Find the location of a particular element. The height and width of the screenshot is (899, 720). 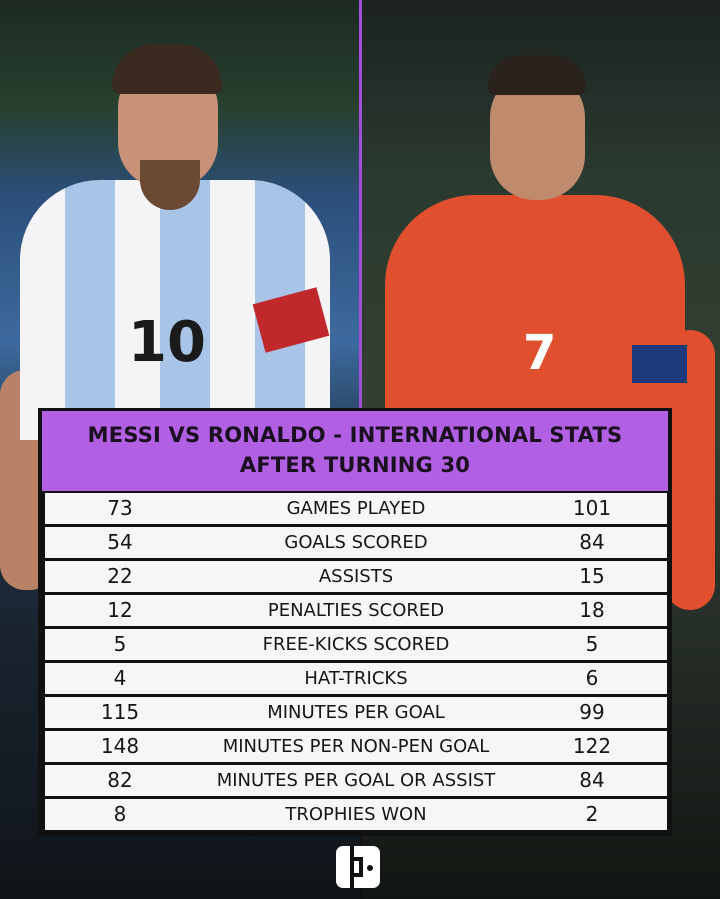

ronaldo-hair is located at coordinates (537, 75).